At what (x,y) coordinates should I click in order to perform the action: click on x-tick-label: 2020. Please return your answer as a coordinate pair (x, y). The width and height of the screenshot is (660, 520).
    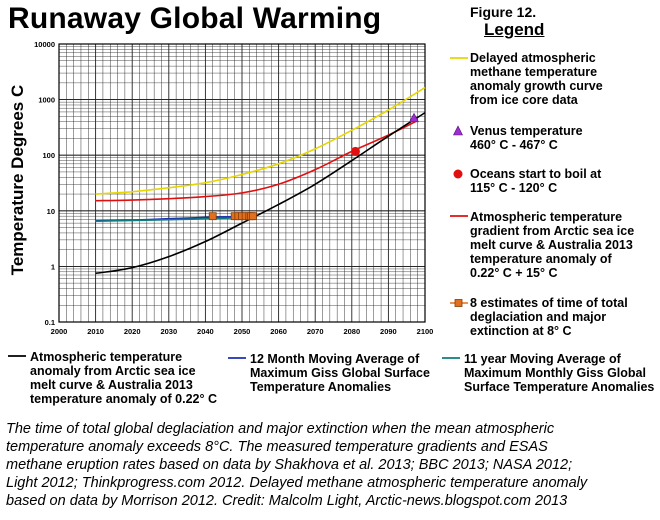
    Looking at the image, I should click on (132, 331).